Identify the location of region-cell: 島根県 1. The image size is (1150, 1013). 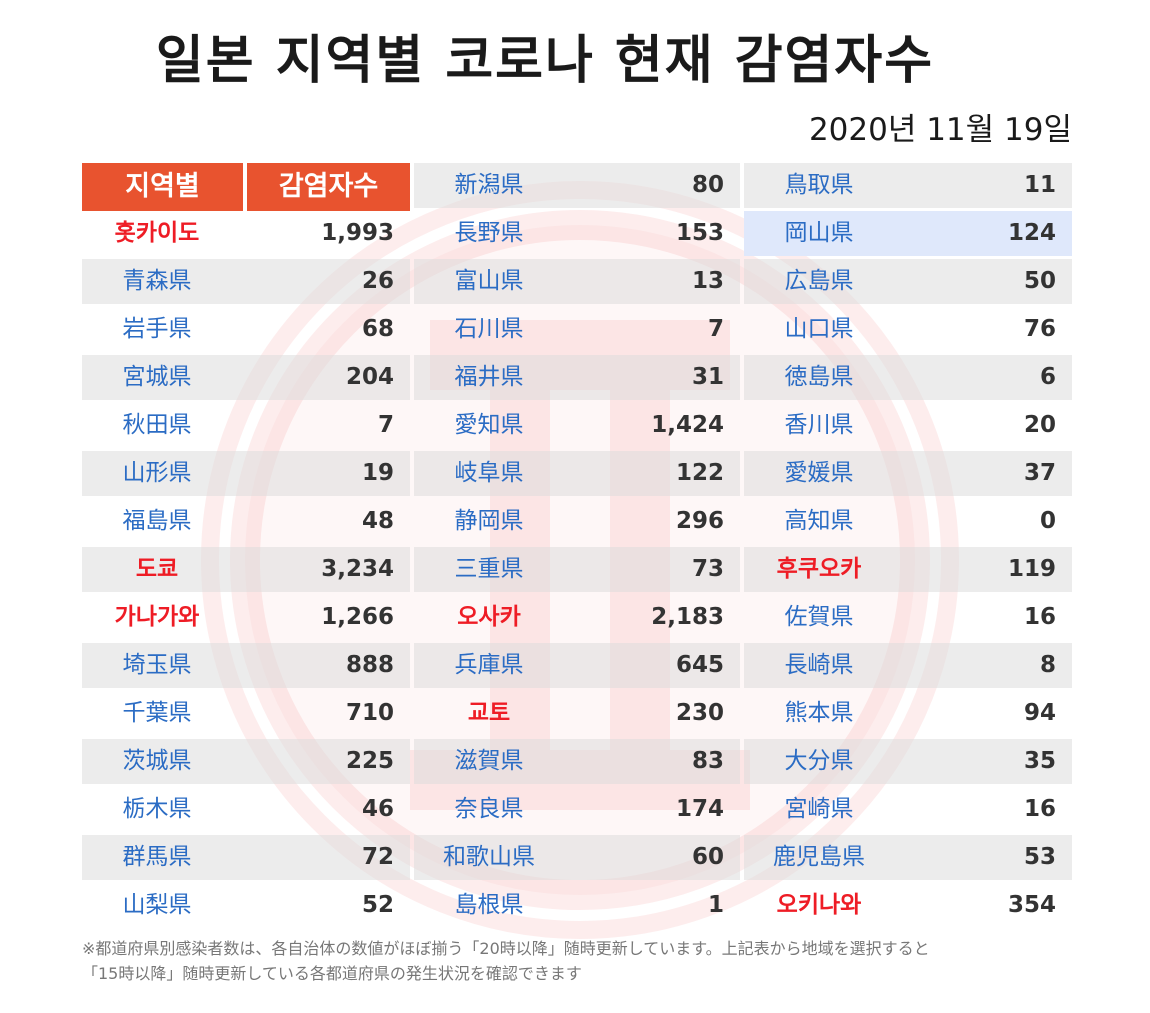
(577, 905).